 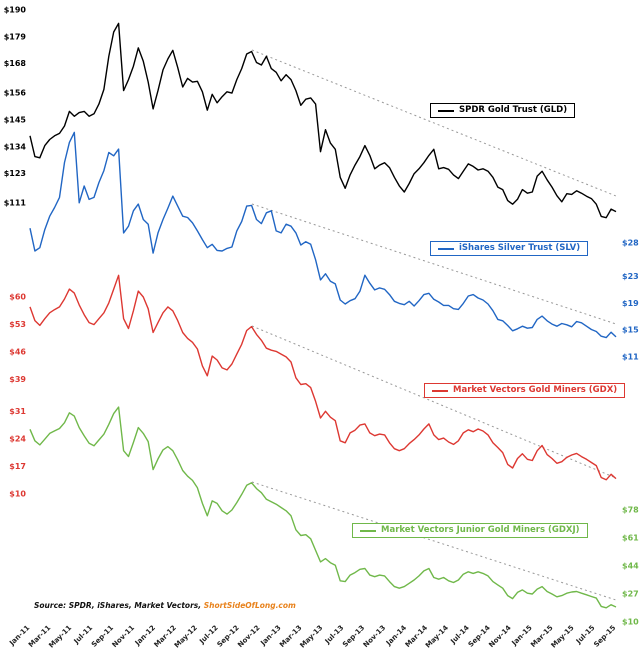 I want to click on legend-gdxj: Market Vectors Junior Gold Miners (GDXJ), so click(x=470, y=531).